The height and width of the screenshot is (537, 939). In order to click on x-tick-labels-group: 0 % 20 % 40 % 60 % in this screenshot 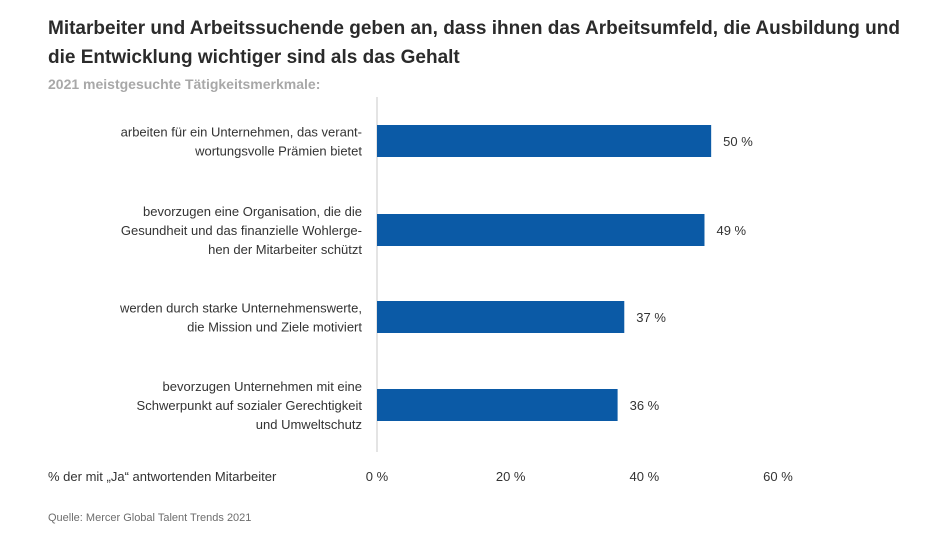, I will do `click(579, 476)`.